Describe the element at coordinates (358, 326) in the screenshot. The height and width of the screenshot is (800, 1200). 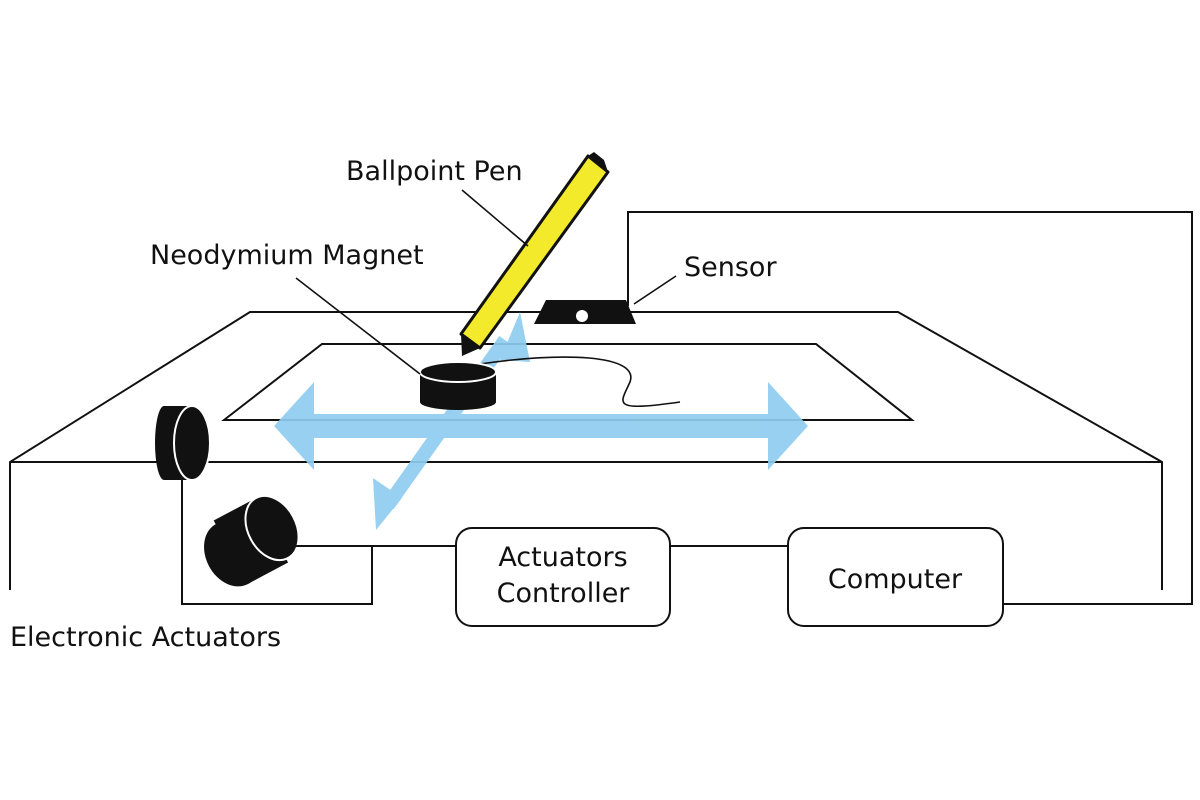
I see `magnet-leader-line` at that location.